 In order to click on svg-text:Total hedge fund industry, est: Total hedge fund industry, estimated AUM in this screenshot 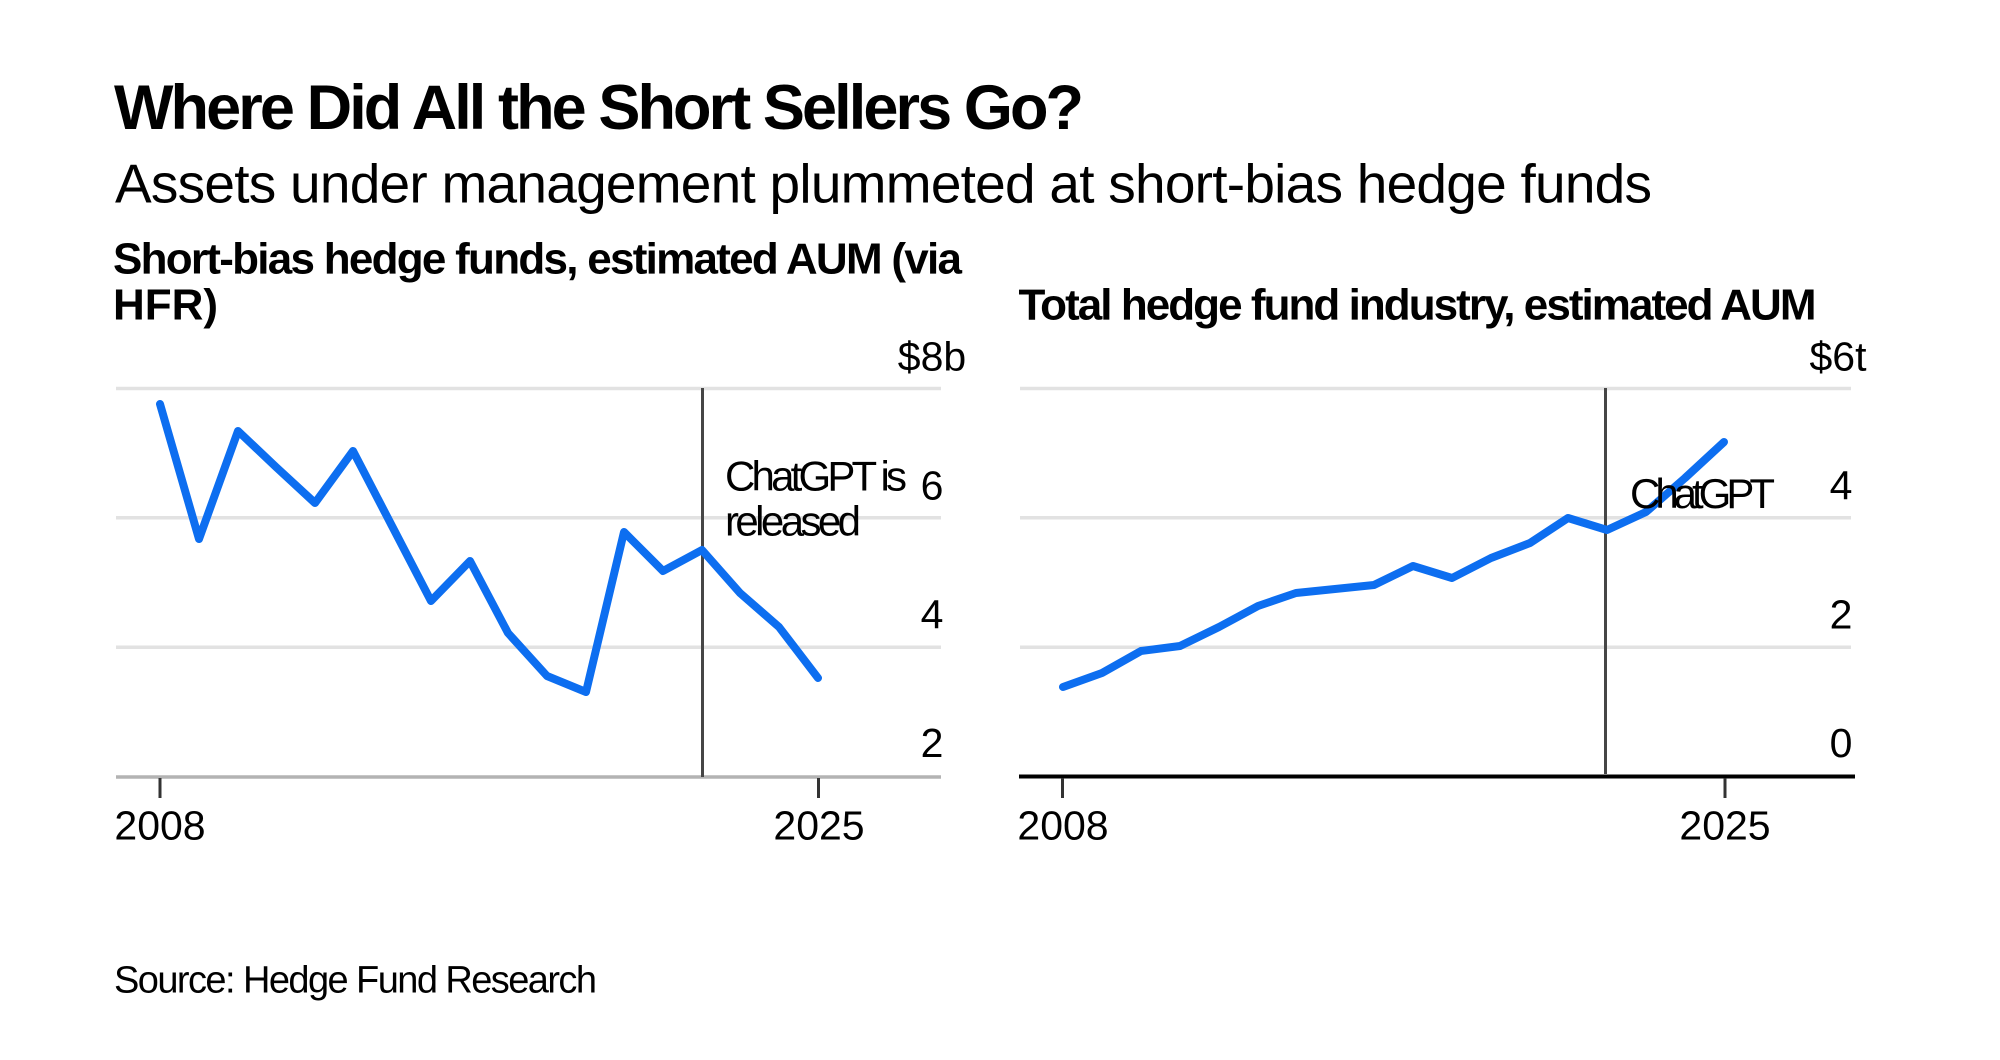, I will do `click(1418, 305)`.